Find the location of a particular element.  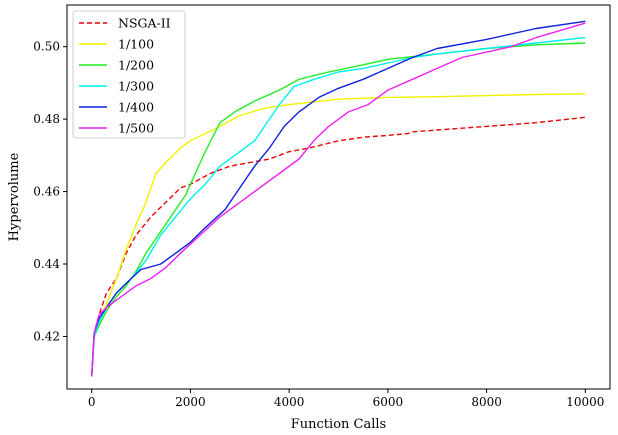

legend-entry-label: 1/100 is located at coordinates (136, 44).